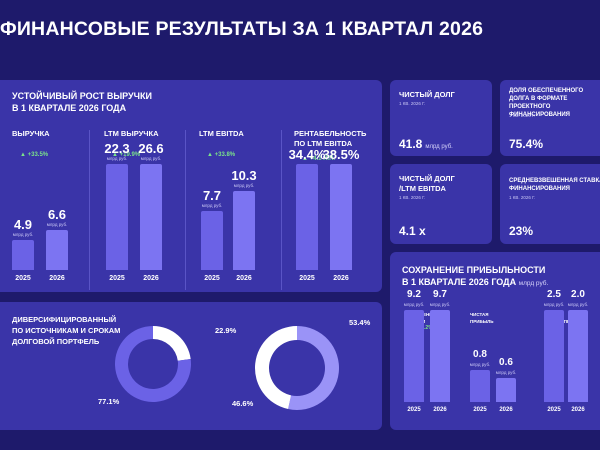  What do you see at coordinates (554, 181) in the screenshot?
I see `avg-rate-title-line1: СРЕДНЕВЗВЕШЕННАЯ СТАВКА` at bounding box center [554, 181].